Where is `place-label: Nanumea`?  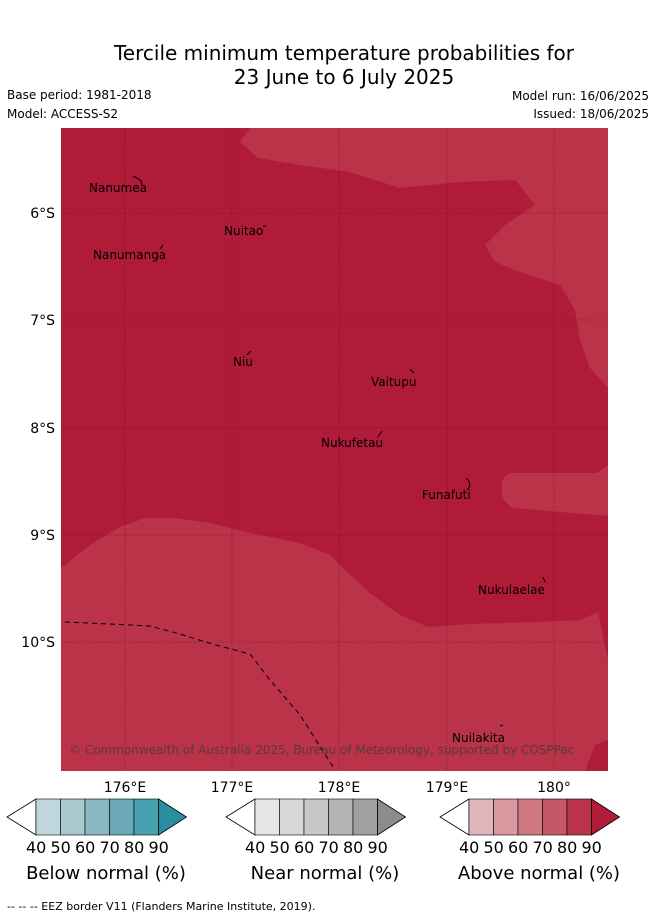
place-label: Nanumea is located at coordinates (118, 188).